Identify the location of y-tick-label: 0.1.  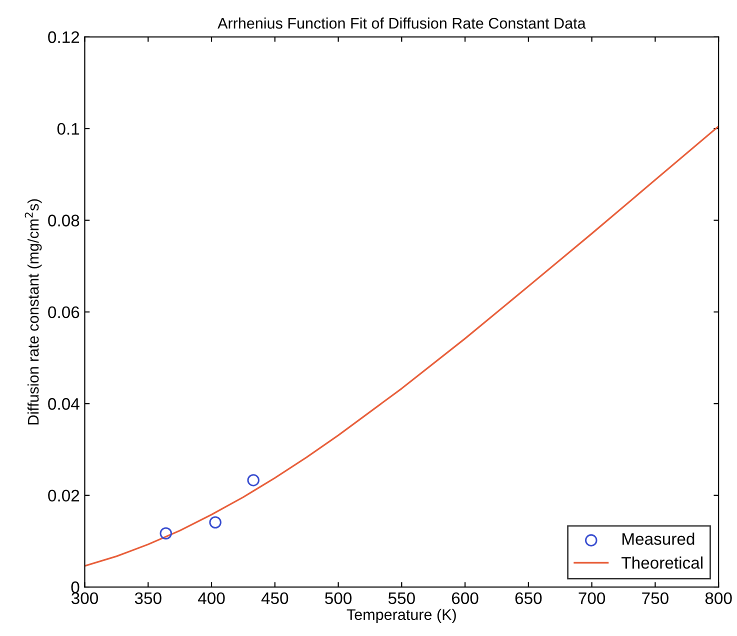
(68, 128).